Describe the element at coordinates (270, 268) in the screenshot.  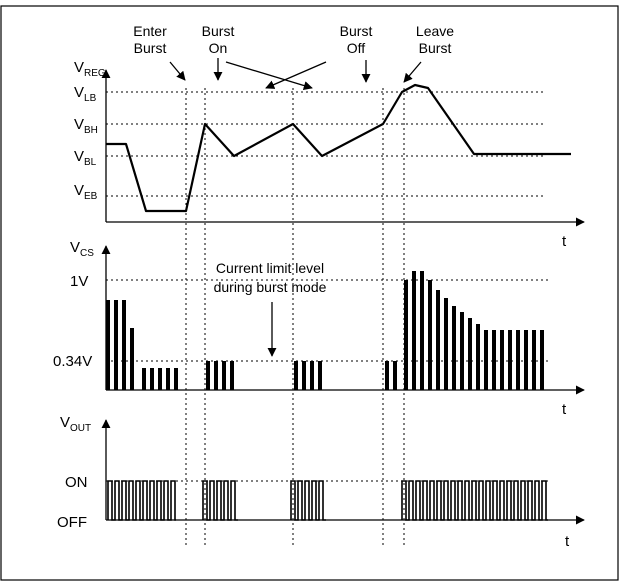
I see `vcs-annotation-1: Current limit level` at that location.